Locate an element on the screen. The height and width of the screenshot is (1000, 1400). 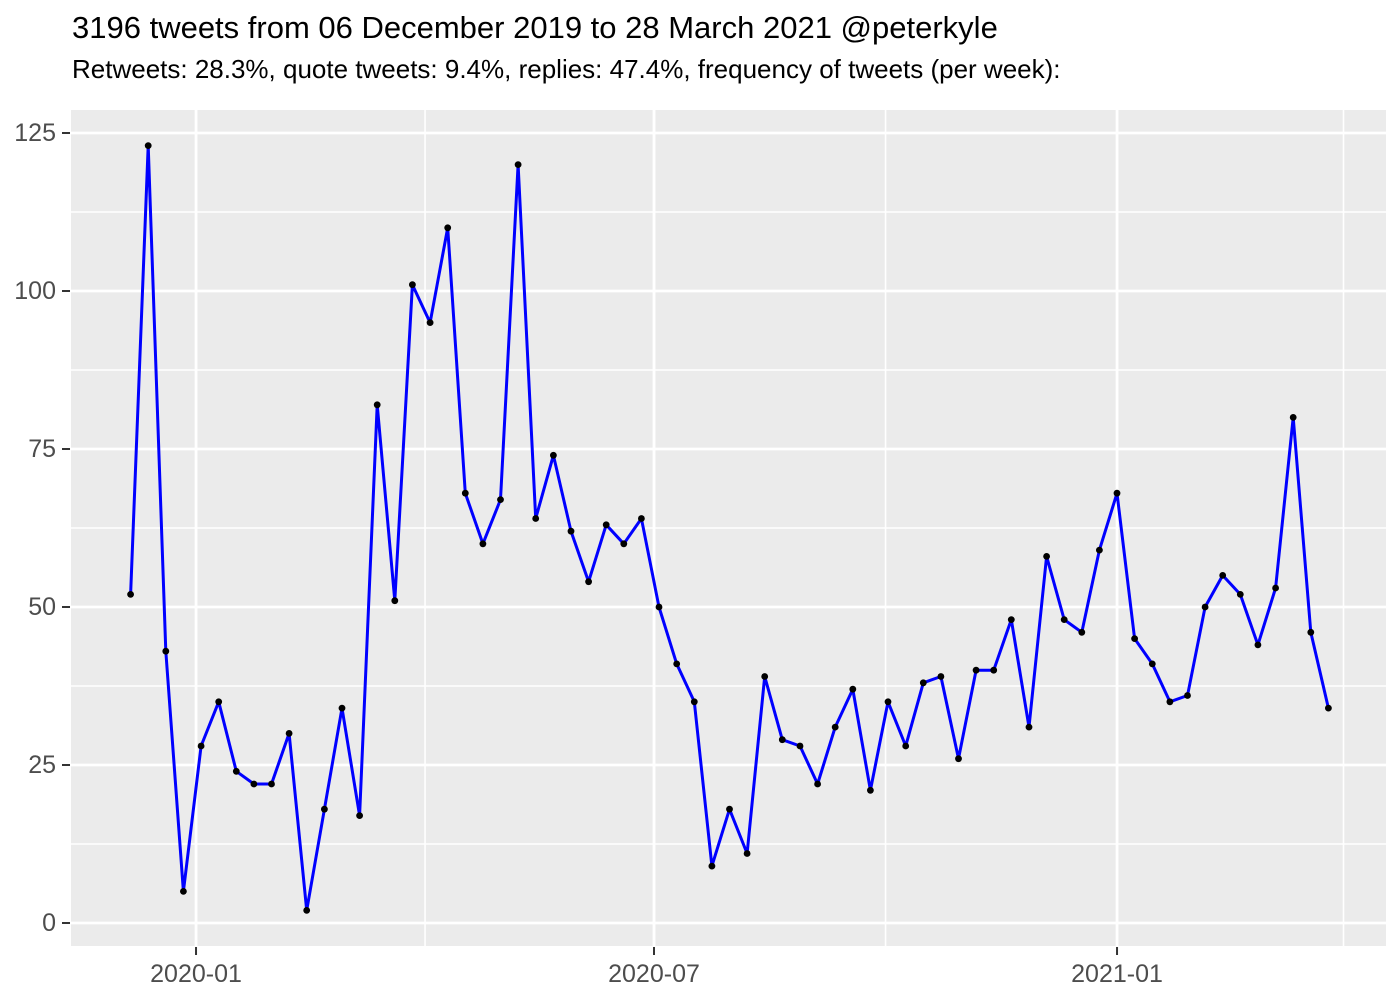
y-axis-tick-label: 50 is located at coordinates (42, 607).